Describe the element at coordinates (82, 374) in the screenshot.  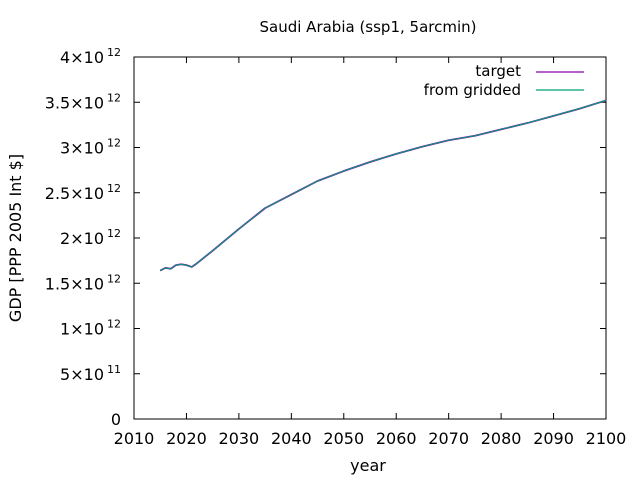
I see `y-tick-mantissa: 5×10` at that location.